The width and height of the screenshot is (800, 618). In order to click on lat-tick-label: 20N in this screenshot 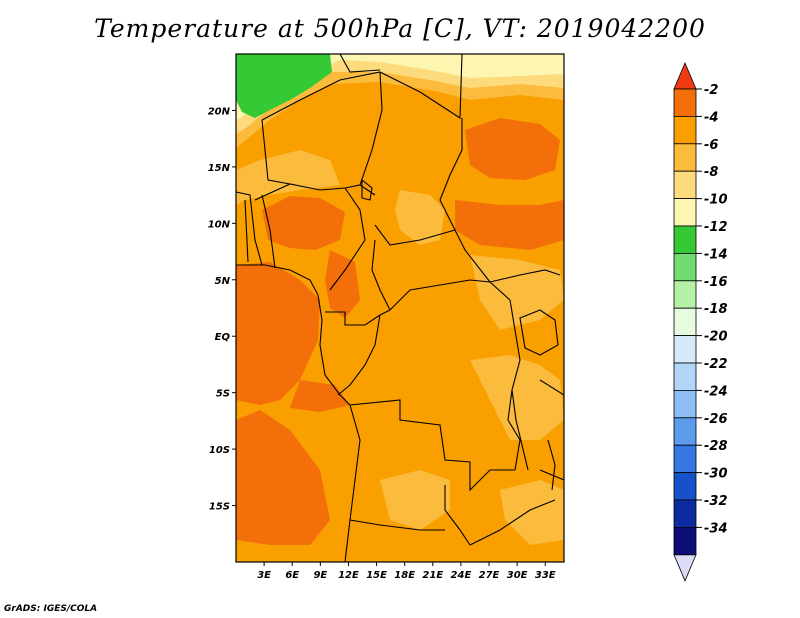, I will do `click(219, 111)`.